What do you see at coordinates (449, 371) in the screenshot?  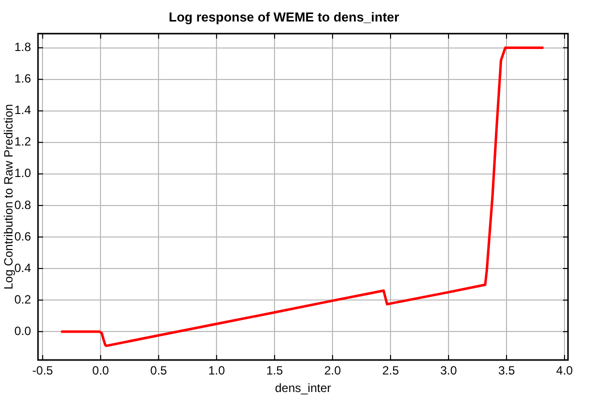 I see `x-tick-label: 3.0` at bounding box center [449, 371].